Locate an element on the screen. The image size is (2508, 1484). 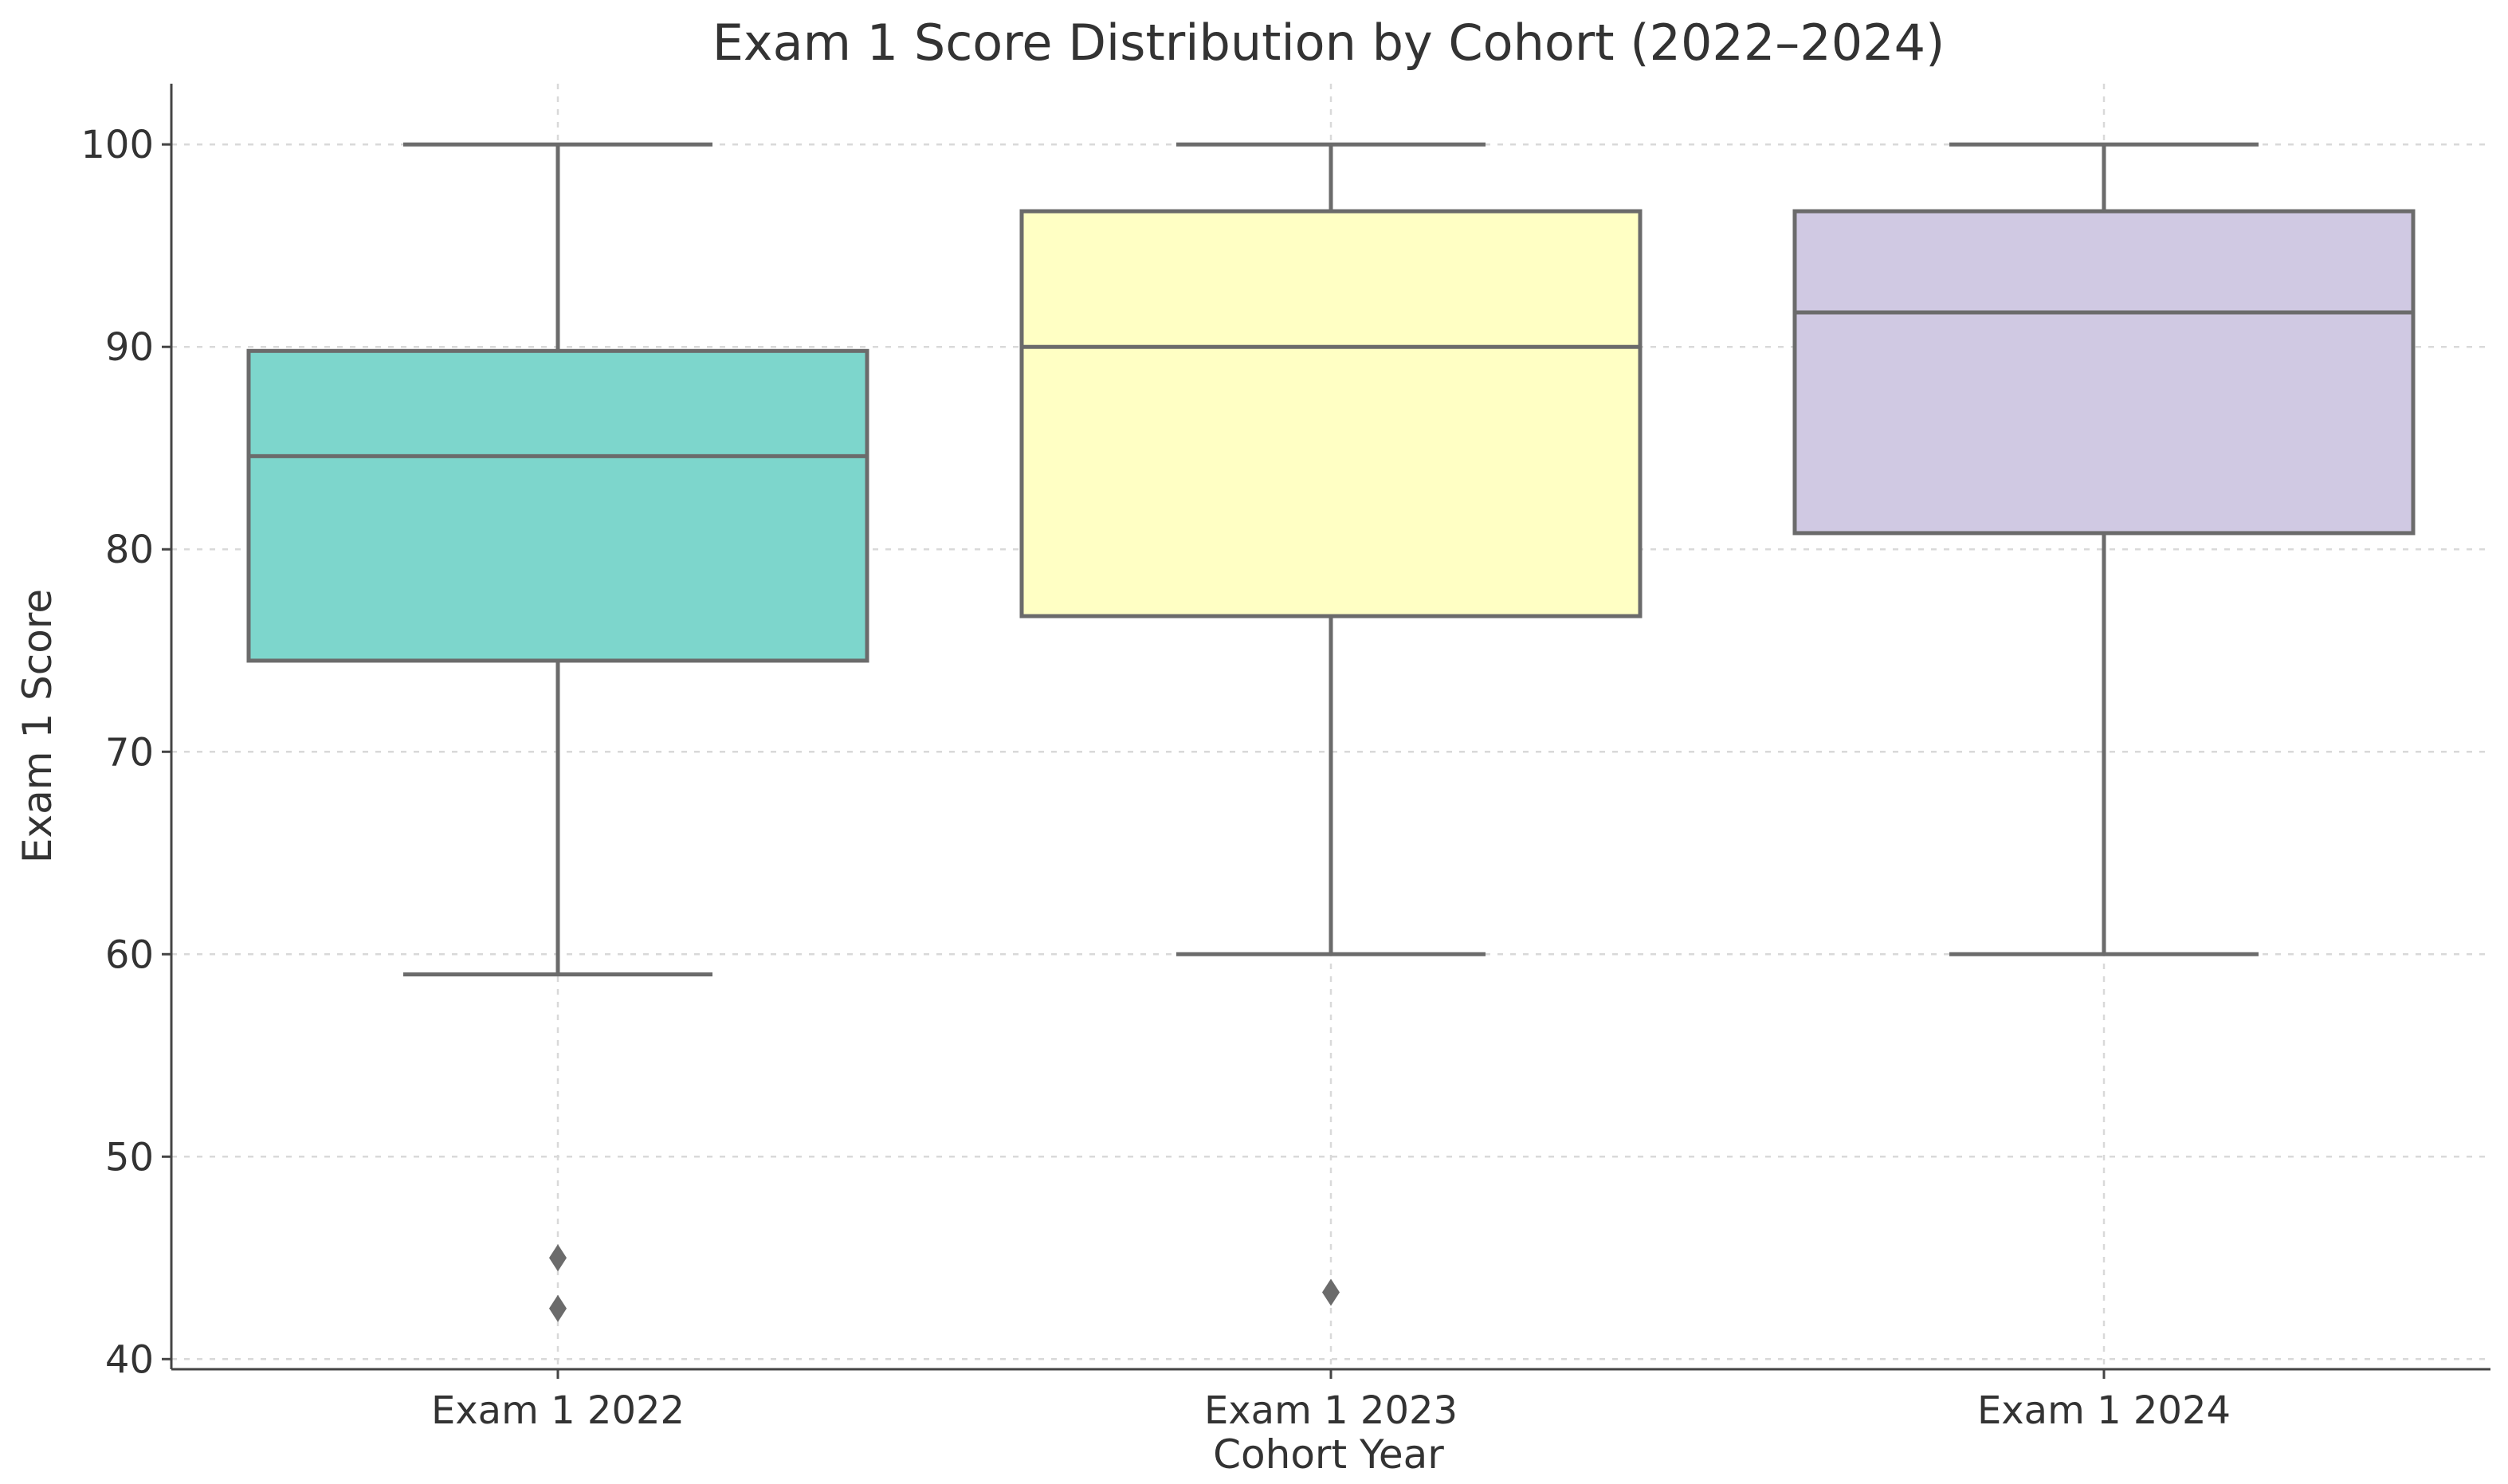
y-tick-label: 60 is located at coordinates (129, 954).